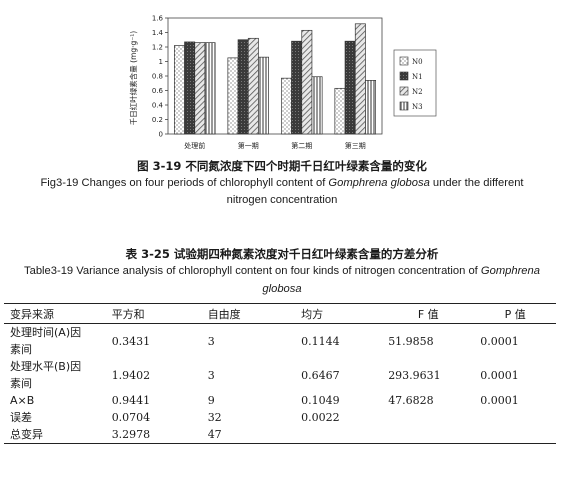 The height and width of the screenshot is (478, 564). I want to click on cell-source: 误差, so click(21, 417).